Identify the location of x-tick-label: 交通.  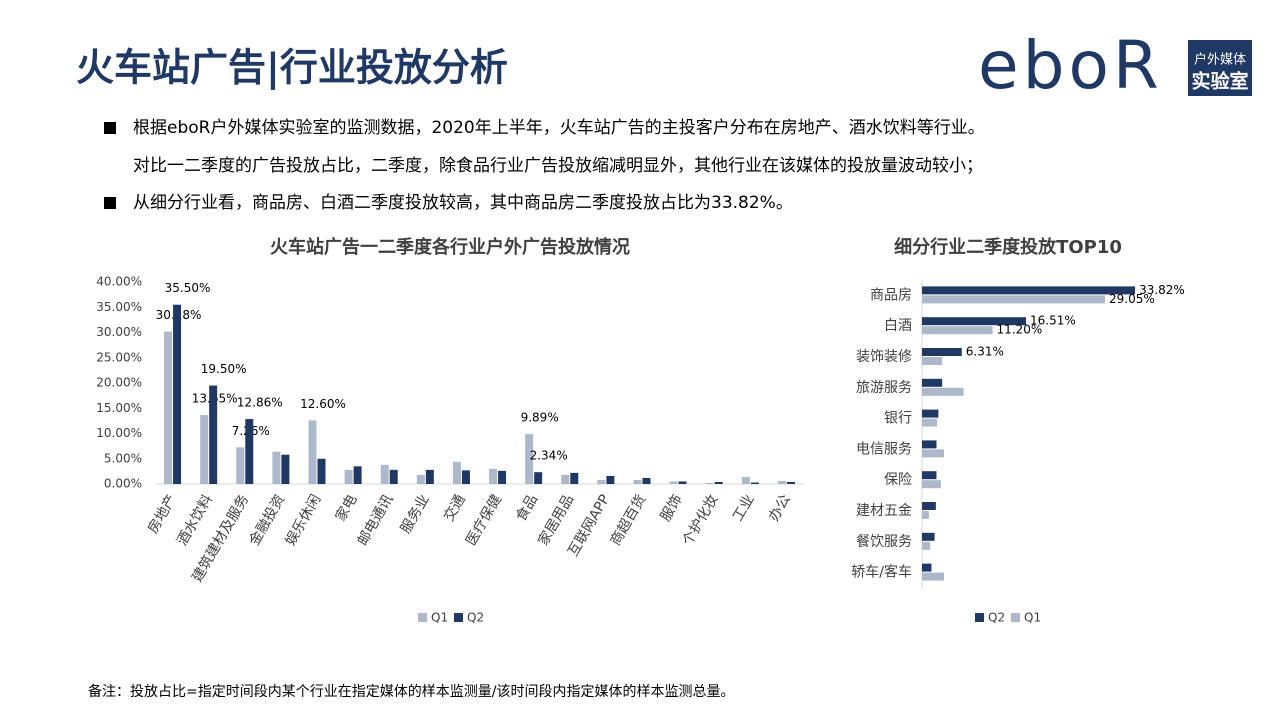
(454, 508).